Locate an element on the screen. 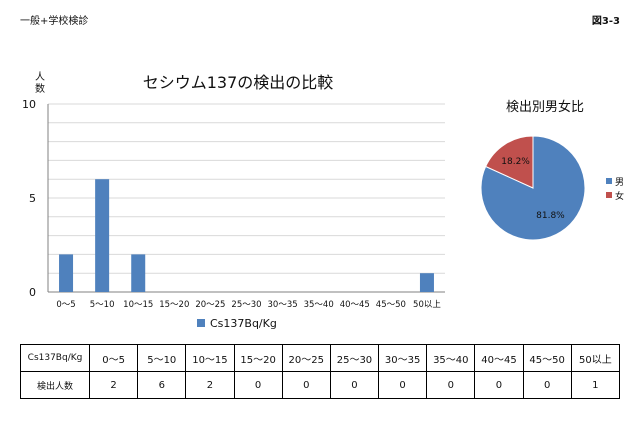  legend-swatch is located at coordinates (201, 323).